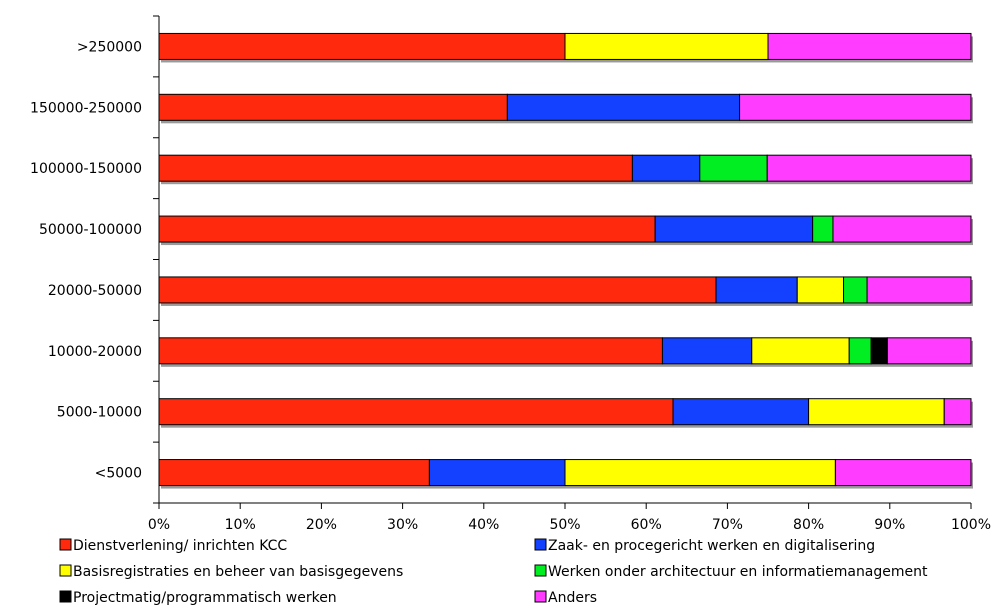  Describe the element at coordinates (86, 169) in the screenshot. I see `y-tick-label: 100000-150000` at that location.